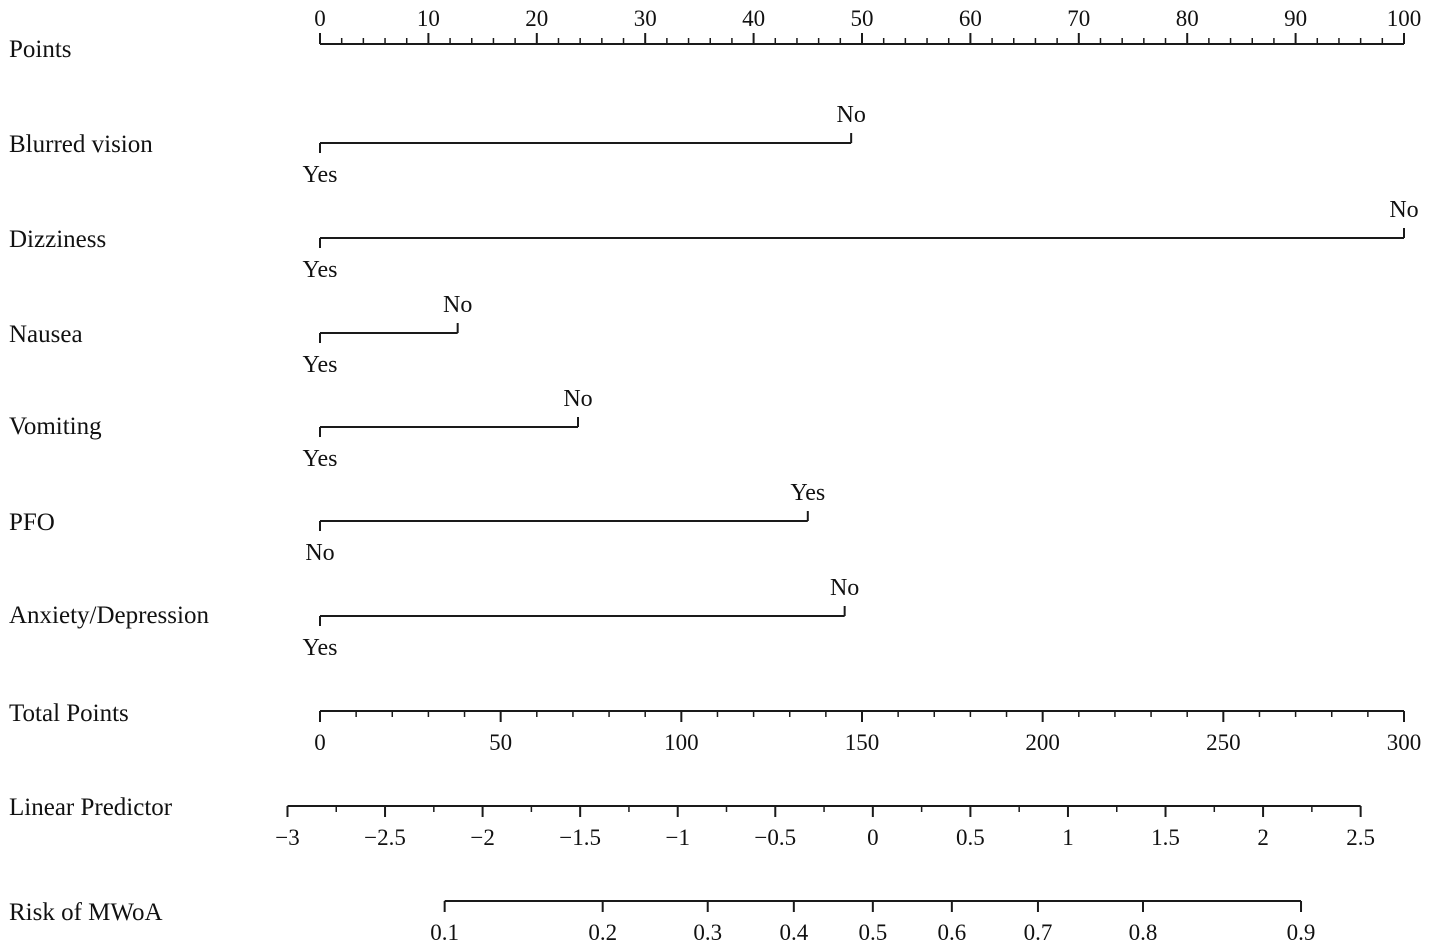  What do you see at coordinates (850, 115) in the screenshot?
I see `level-label-blurred-vision-no: No` at bounding box center [850, 115].